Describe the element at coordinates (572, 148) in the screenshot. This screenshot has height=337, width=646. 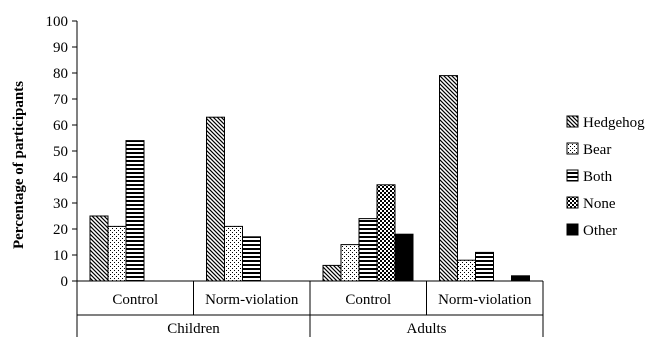
I see `legend-swatch-bear` at that location.